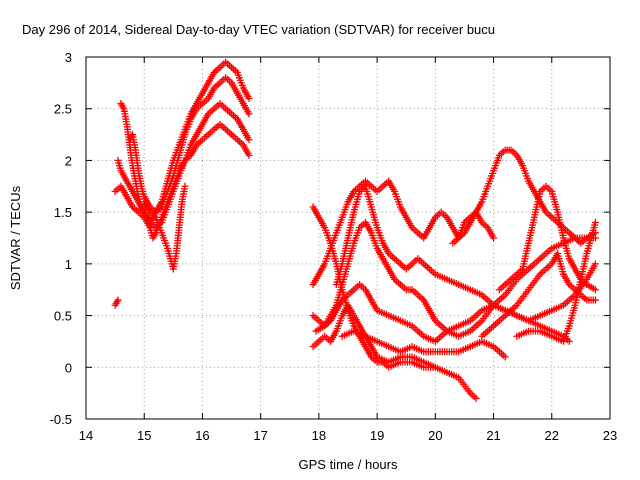 This screenshot has width=640, height=480. Describe the element at coordinates (493, 435) in the screenshot. I see `x-tick-label: 21` at that location.